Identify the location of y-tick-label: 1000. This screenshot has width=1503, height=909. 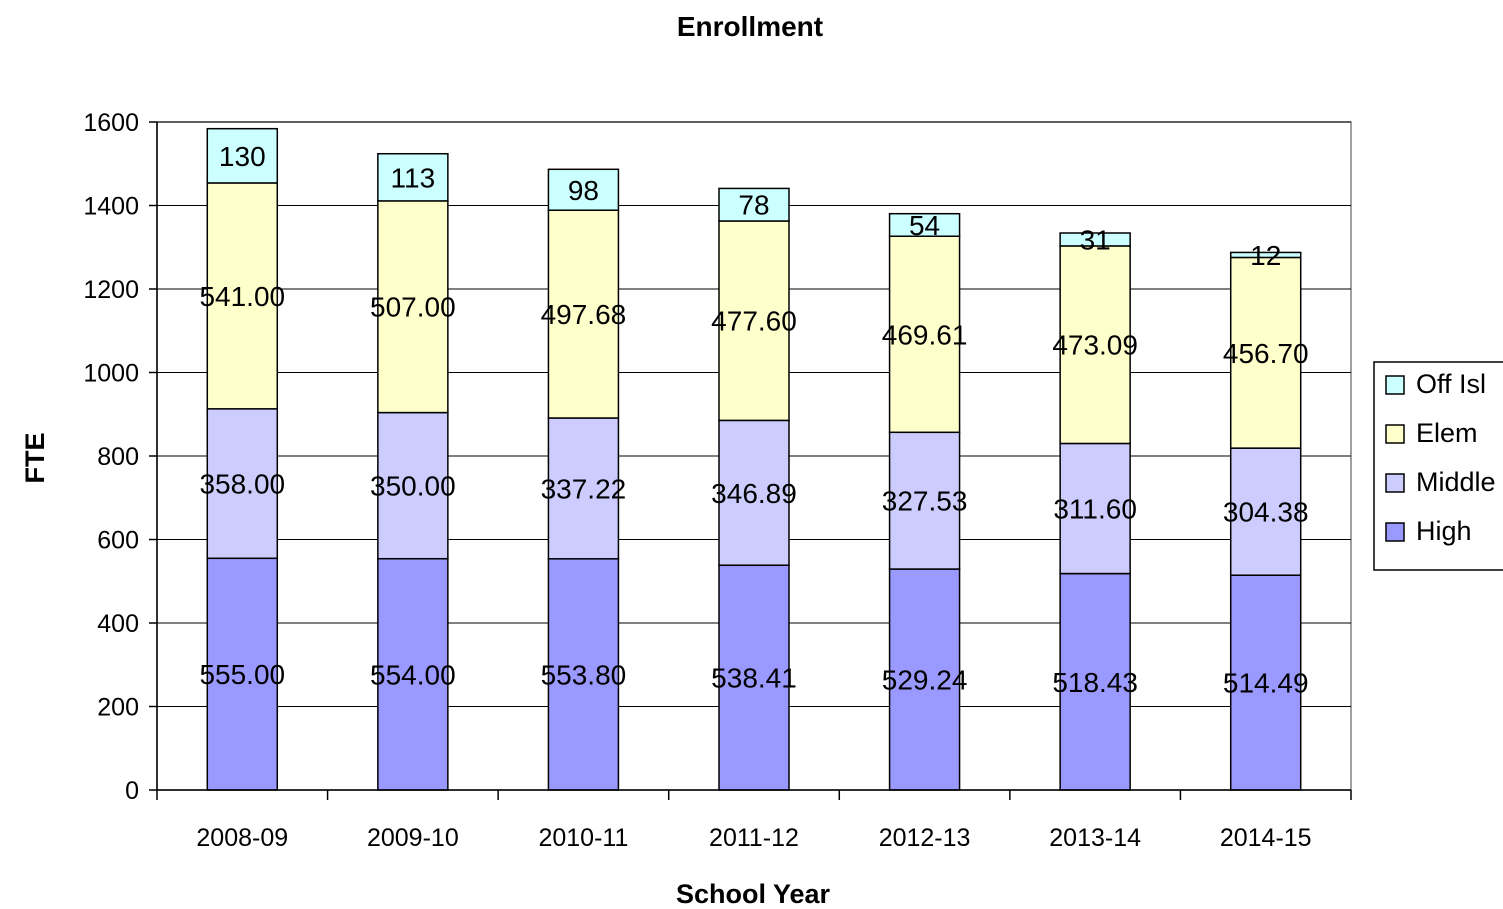
(111, 374).